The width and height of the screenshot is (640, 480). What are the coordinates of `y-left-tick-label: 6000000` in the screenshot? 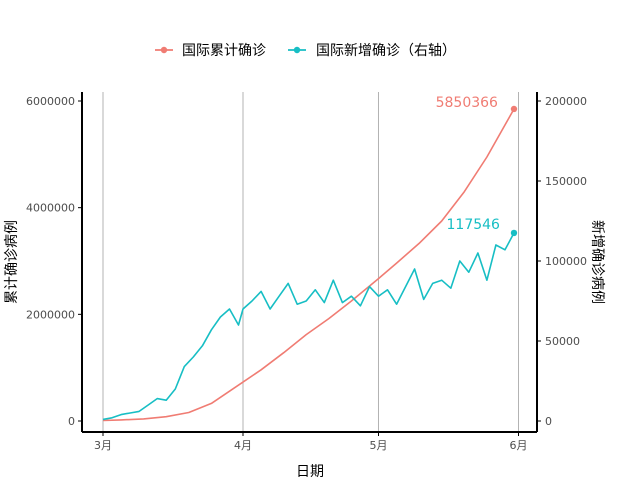 It's located at (50, 101).